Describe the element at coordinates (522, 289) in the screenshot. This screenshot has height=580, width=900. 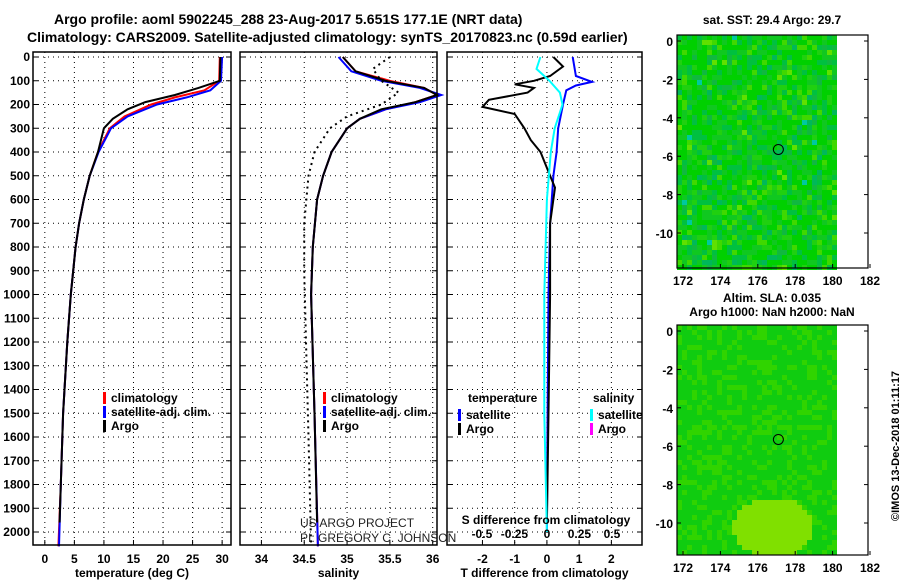
I see `series-line-t-argo` at that location.